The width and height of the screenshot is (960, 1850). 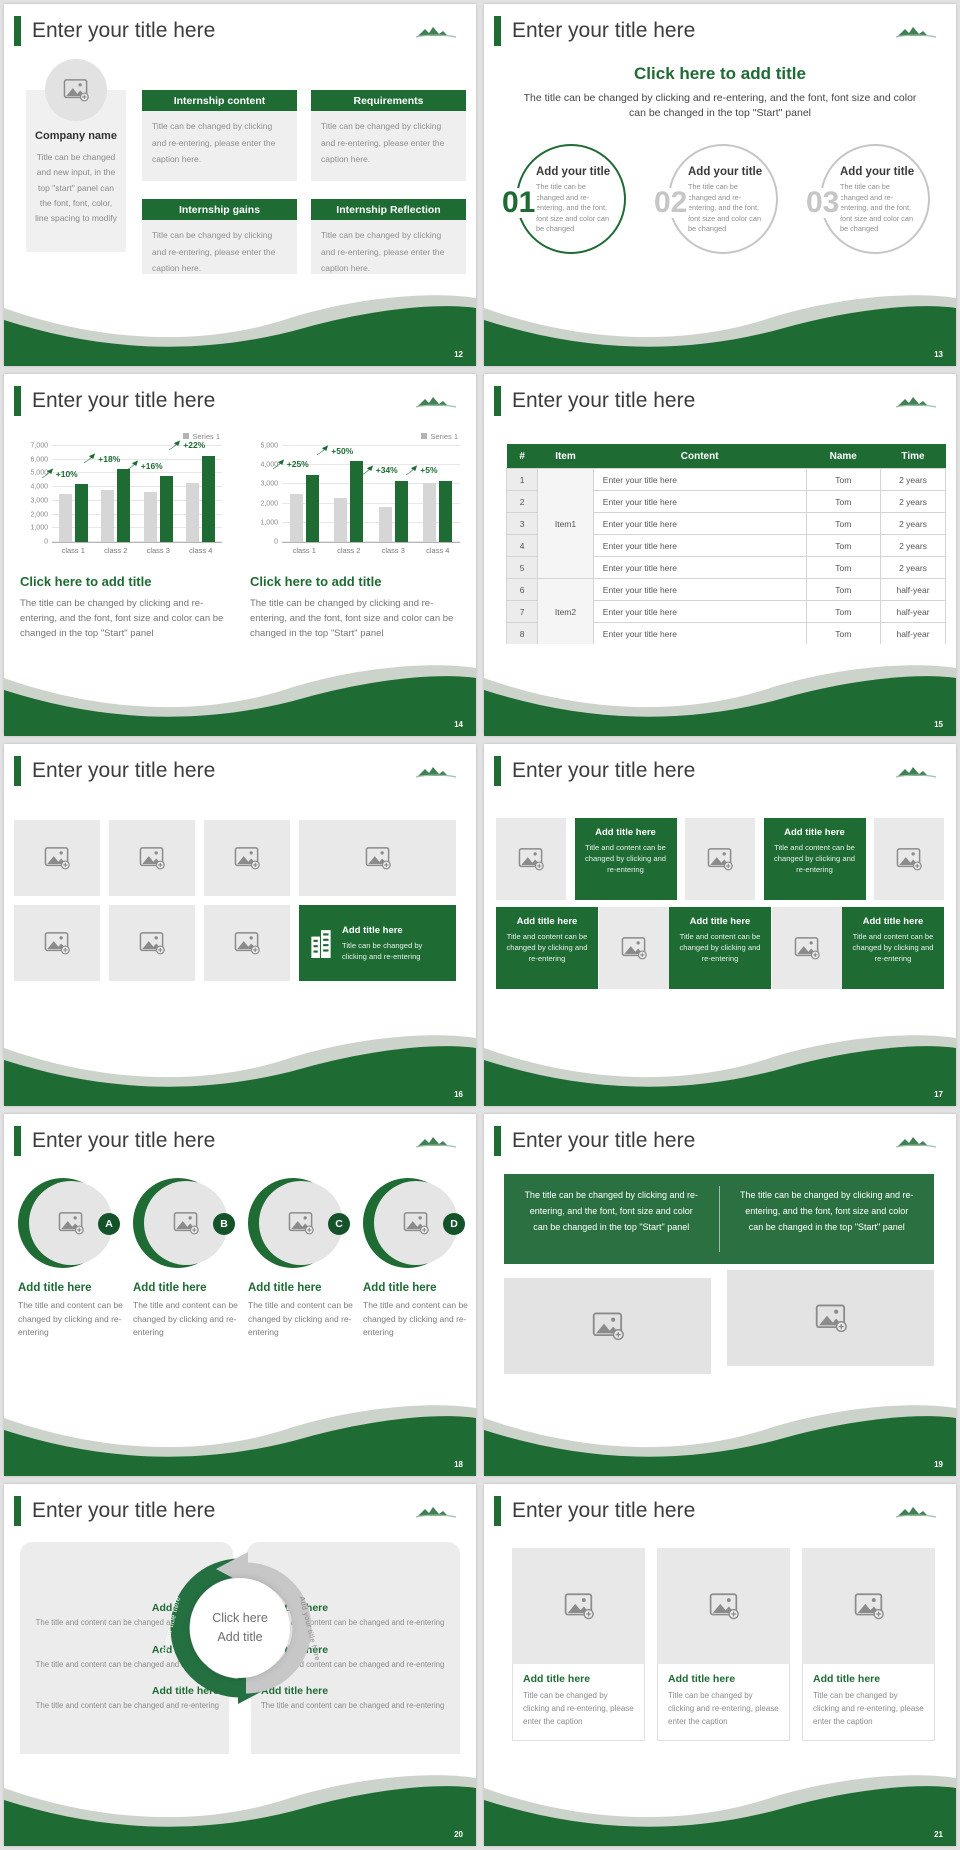 I want to click on col-header: Time, so click(x=913, y=456).